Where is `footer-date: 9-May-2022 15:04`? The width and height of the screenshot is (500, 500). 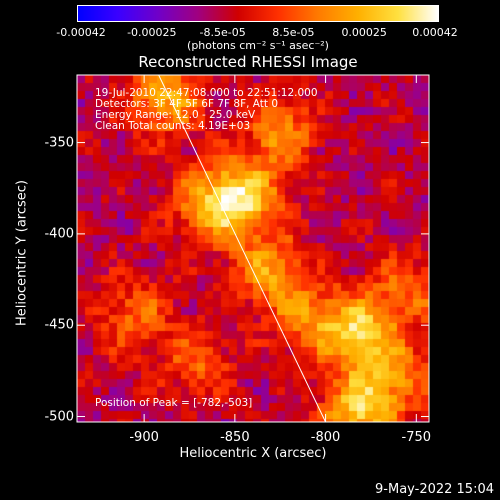 footer-date: 9-May-2022 15:04 is located at coordinates (434, 489).